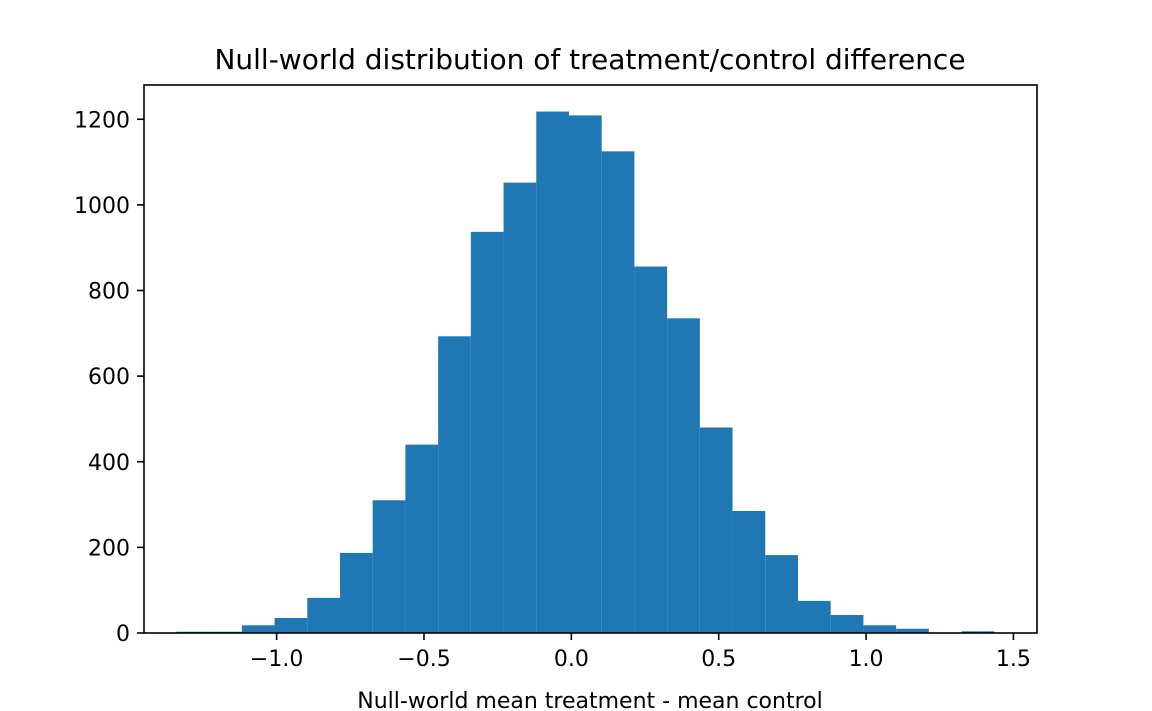  I want to click on y-axis: 0 200 400 600 800 1000 1200, so click(109, 377).